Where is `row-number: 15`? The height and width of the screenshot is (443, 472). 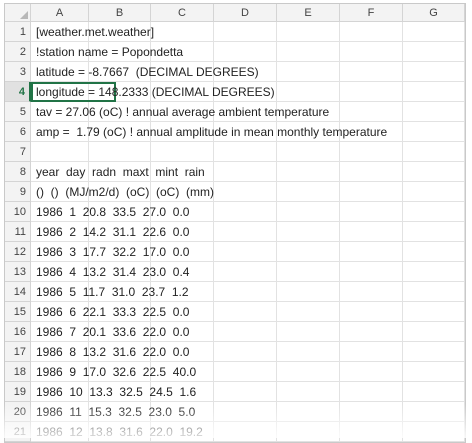 row-number: 15 is located at coordinates (18, 312).